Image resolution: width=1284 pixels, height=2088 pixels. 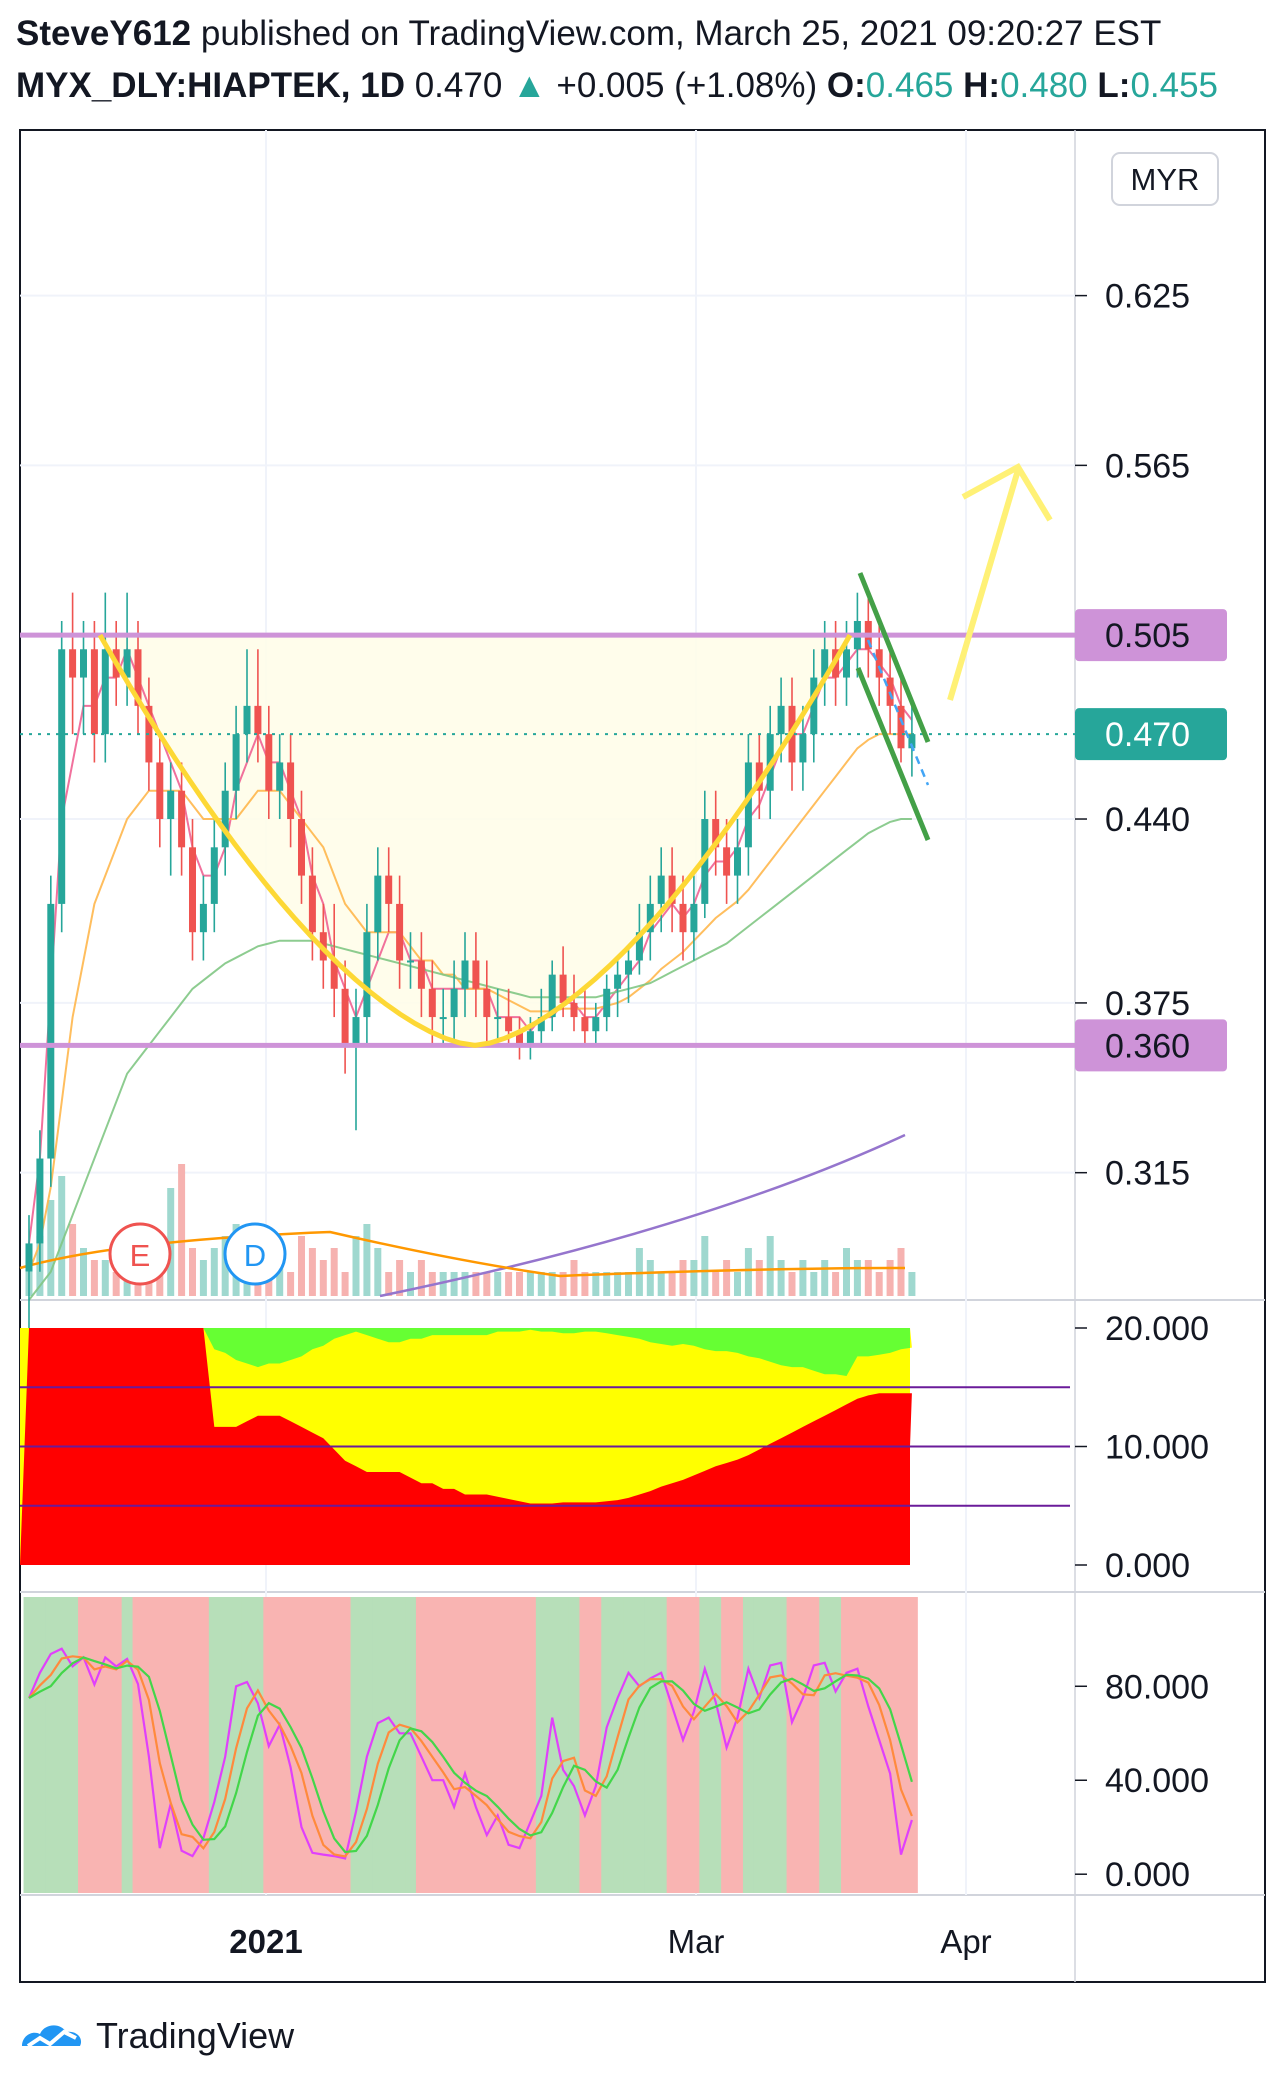 What do you see at coordinates (1044, 85) in the screenshot?
I see `high-value: 0.480` at bounding box center [1044, 85].